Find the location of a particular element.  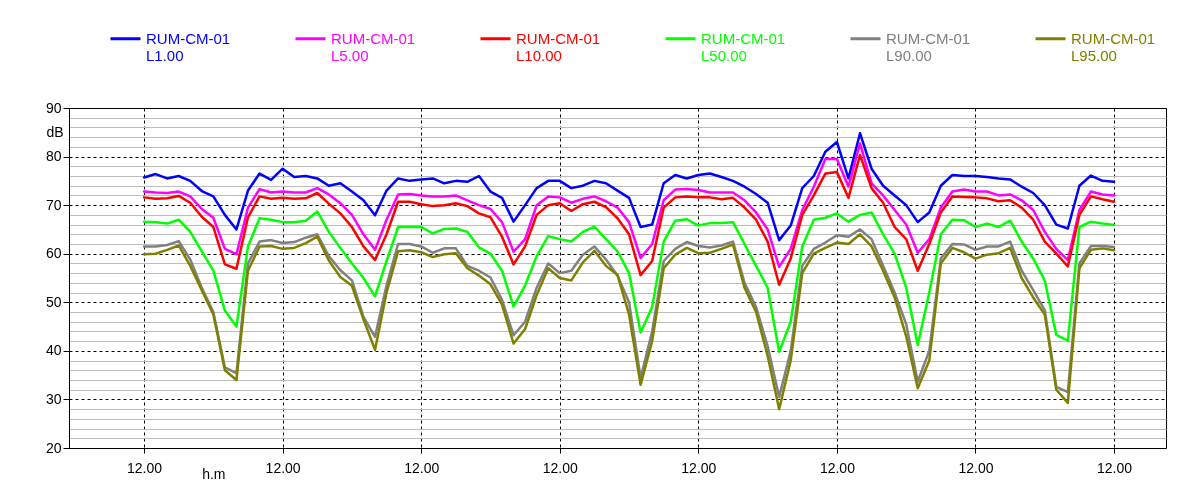

x-axis-title: h.m is located at coordinates (214, 473).